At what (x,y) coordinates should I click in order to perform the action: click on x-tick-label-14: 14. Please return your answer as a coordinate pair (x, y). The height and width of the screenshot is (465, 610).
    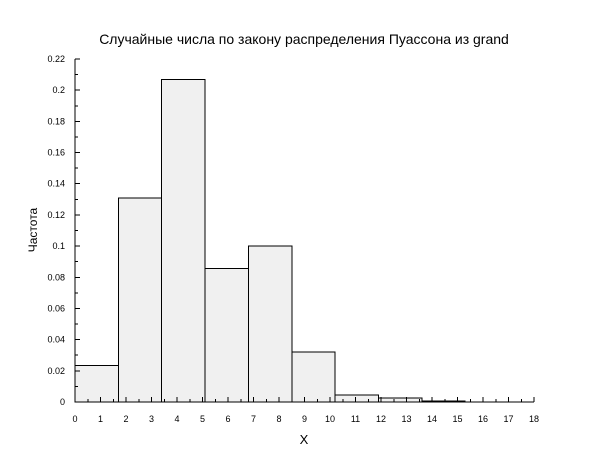
    Looking at the image, I should click on (432, 419).